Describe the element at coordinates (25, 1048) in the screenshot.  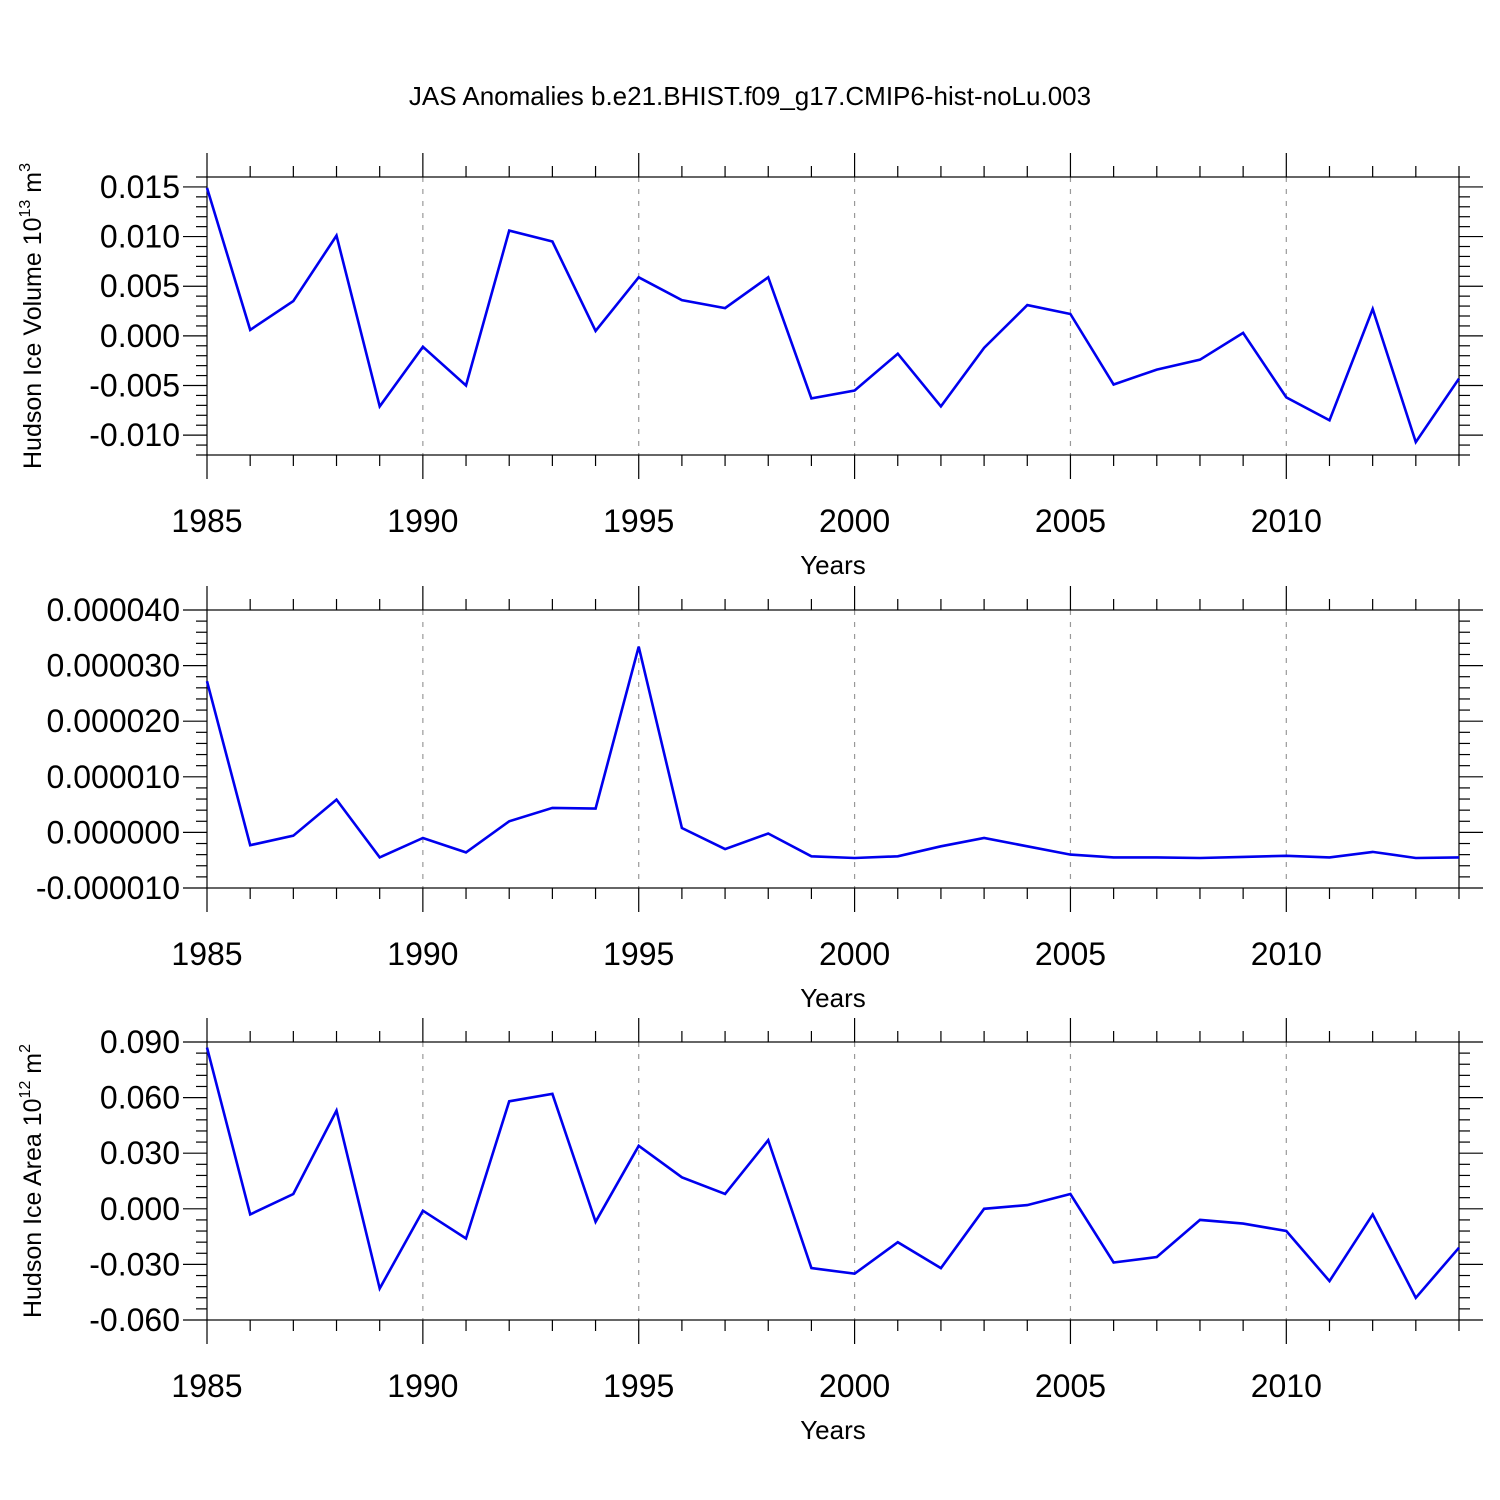
I see `y-axis-label-unit-exponent: 2` at that location.